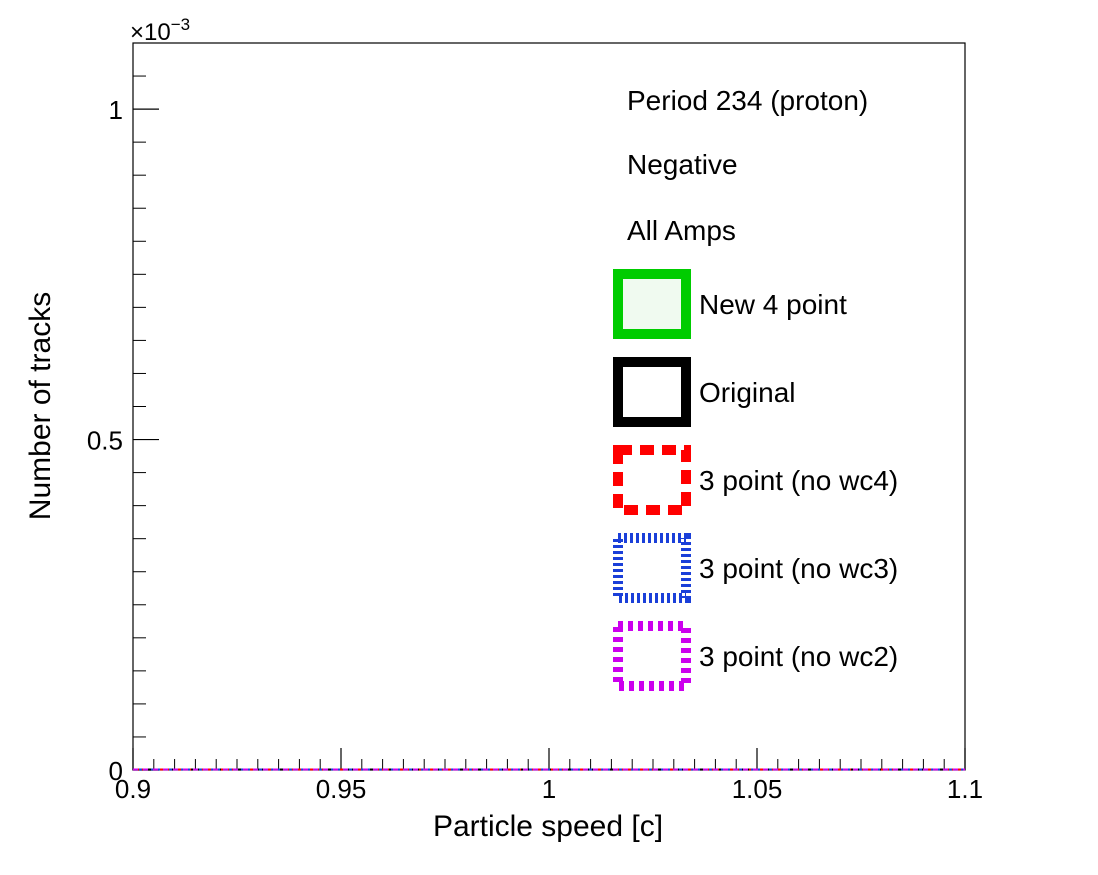 The height and width of the screenshot is (875, 1098). Describe the element at coordinates (798, 568) in the screenshot. I see `legend-label-3: 3 point (no wc3)` at that location.